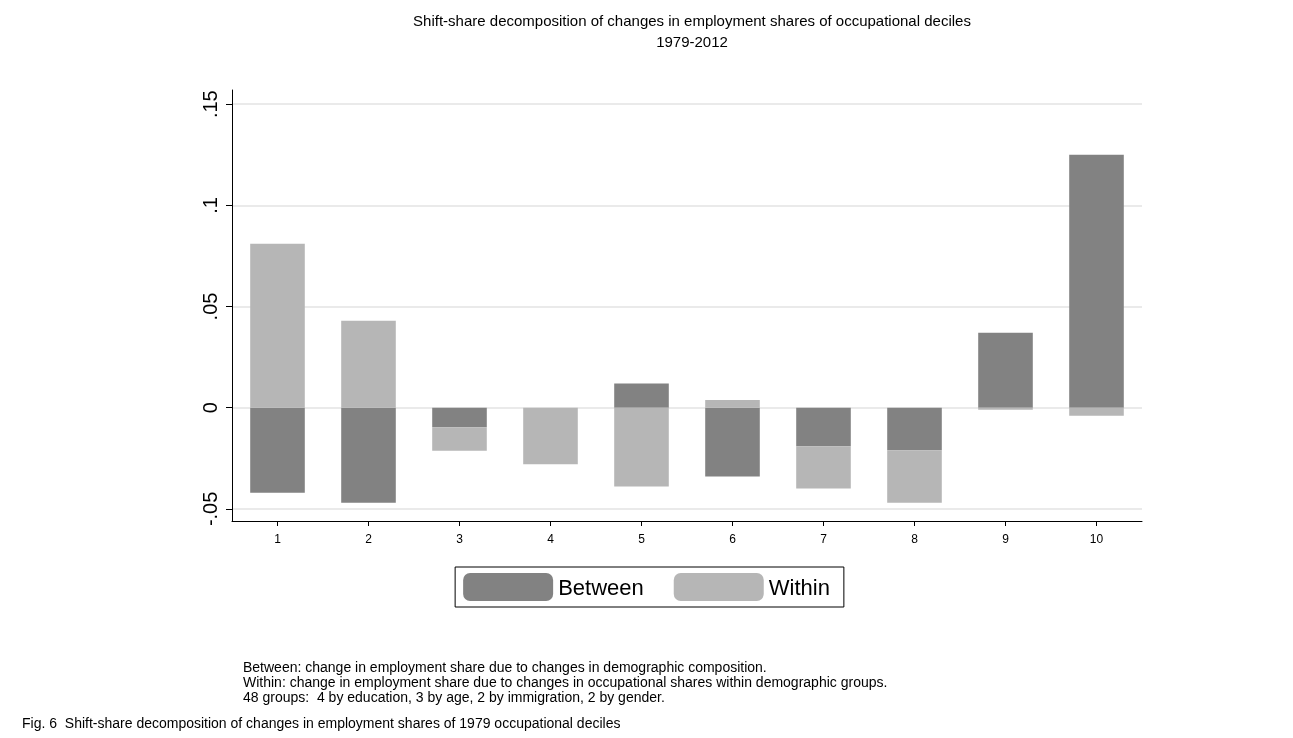  I want to click on text: 48 groups: 4 by education, 3 by age, 2 by immigration, 2 by gender., so click(454, 697).